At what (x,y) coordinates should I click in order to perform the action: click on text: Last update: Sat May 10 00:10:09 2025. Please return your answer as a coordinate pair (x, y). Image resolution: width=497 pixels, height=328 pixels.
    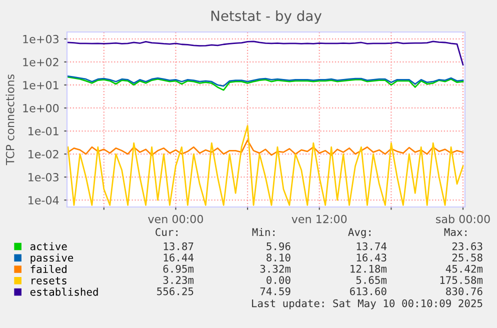
    Looking at the image, I should click on (367, 304).